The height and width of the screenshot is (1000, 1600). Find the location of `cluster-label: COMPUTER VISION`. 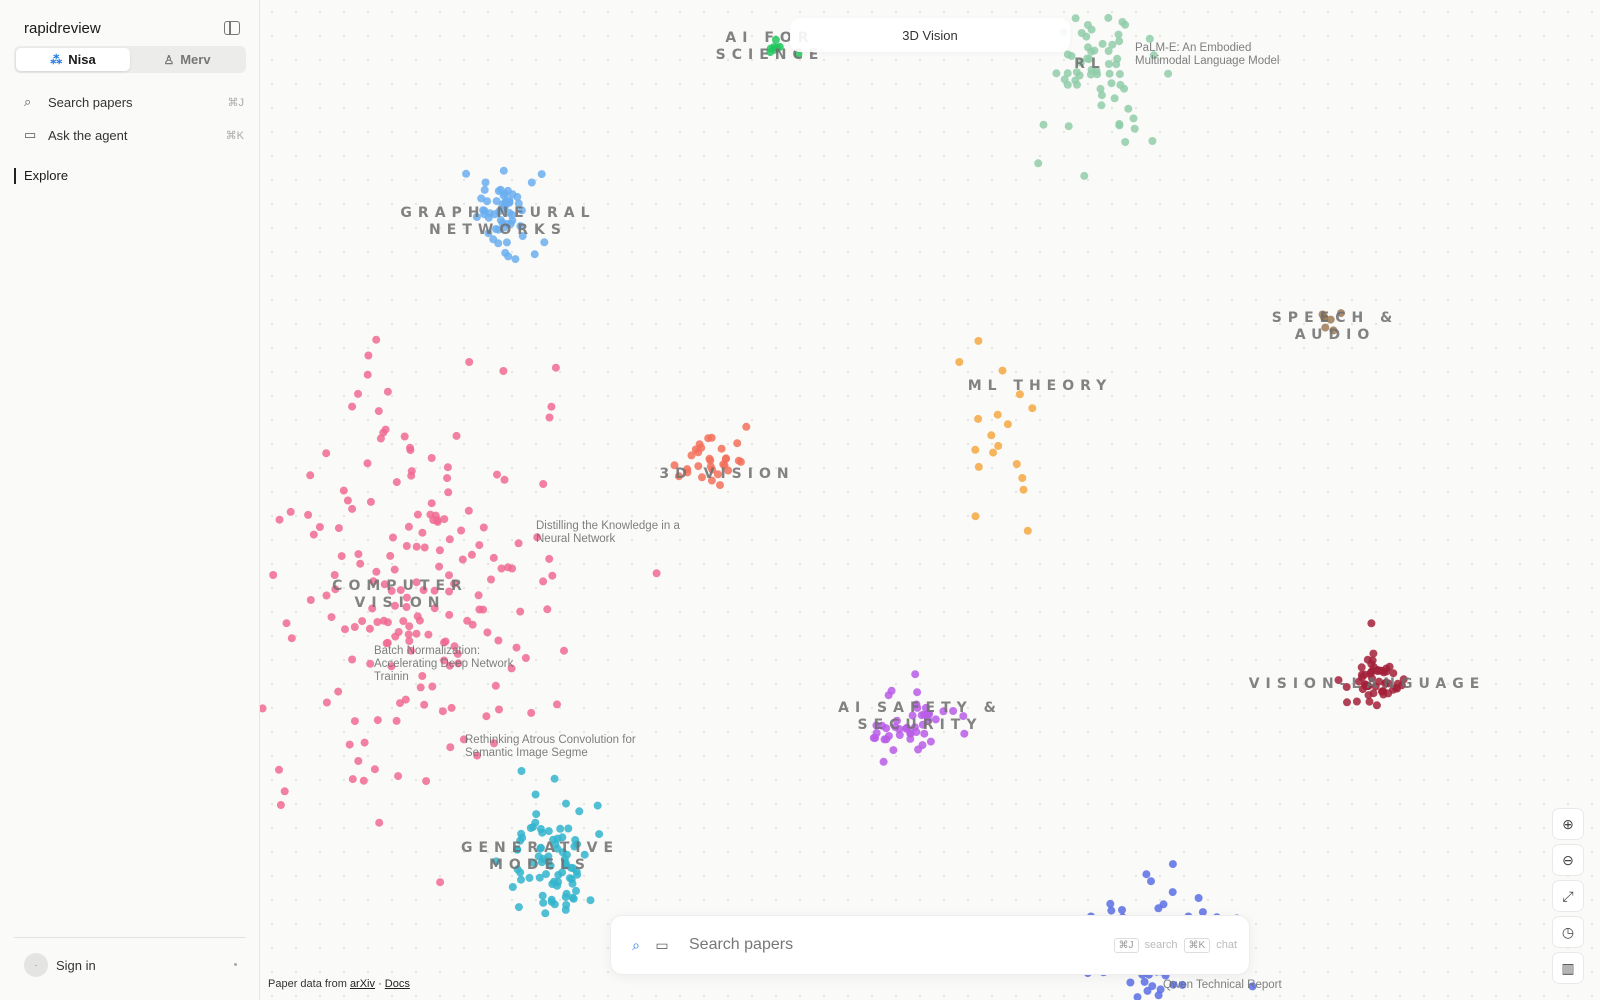

cluster-label: COMPUTER VISION is located at coordinates (400, 594).